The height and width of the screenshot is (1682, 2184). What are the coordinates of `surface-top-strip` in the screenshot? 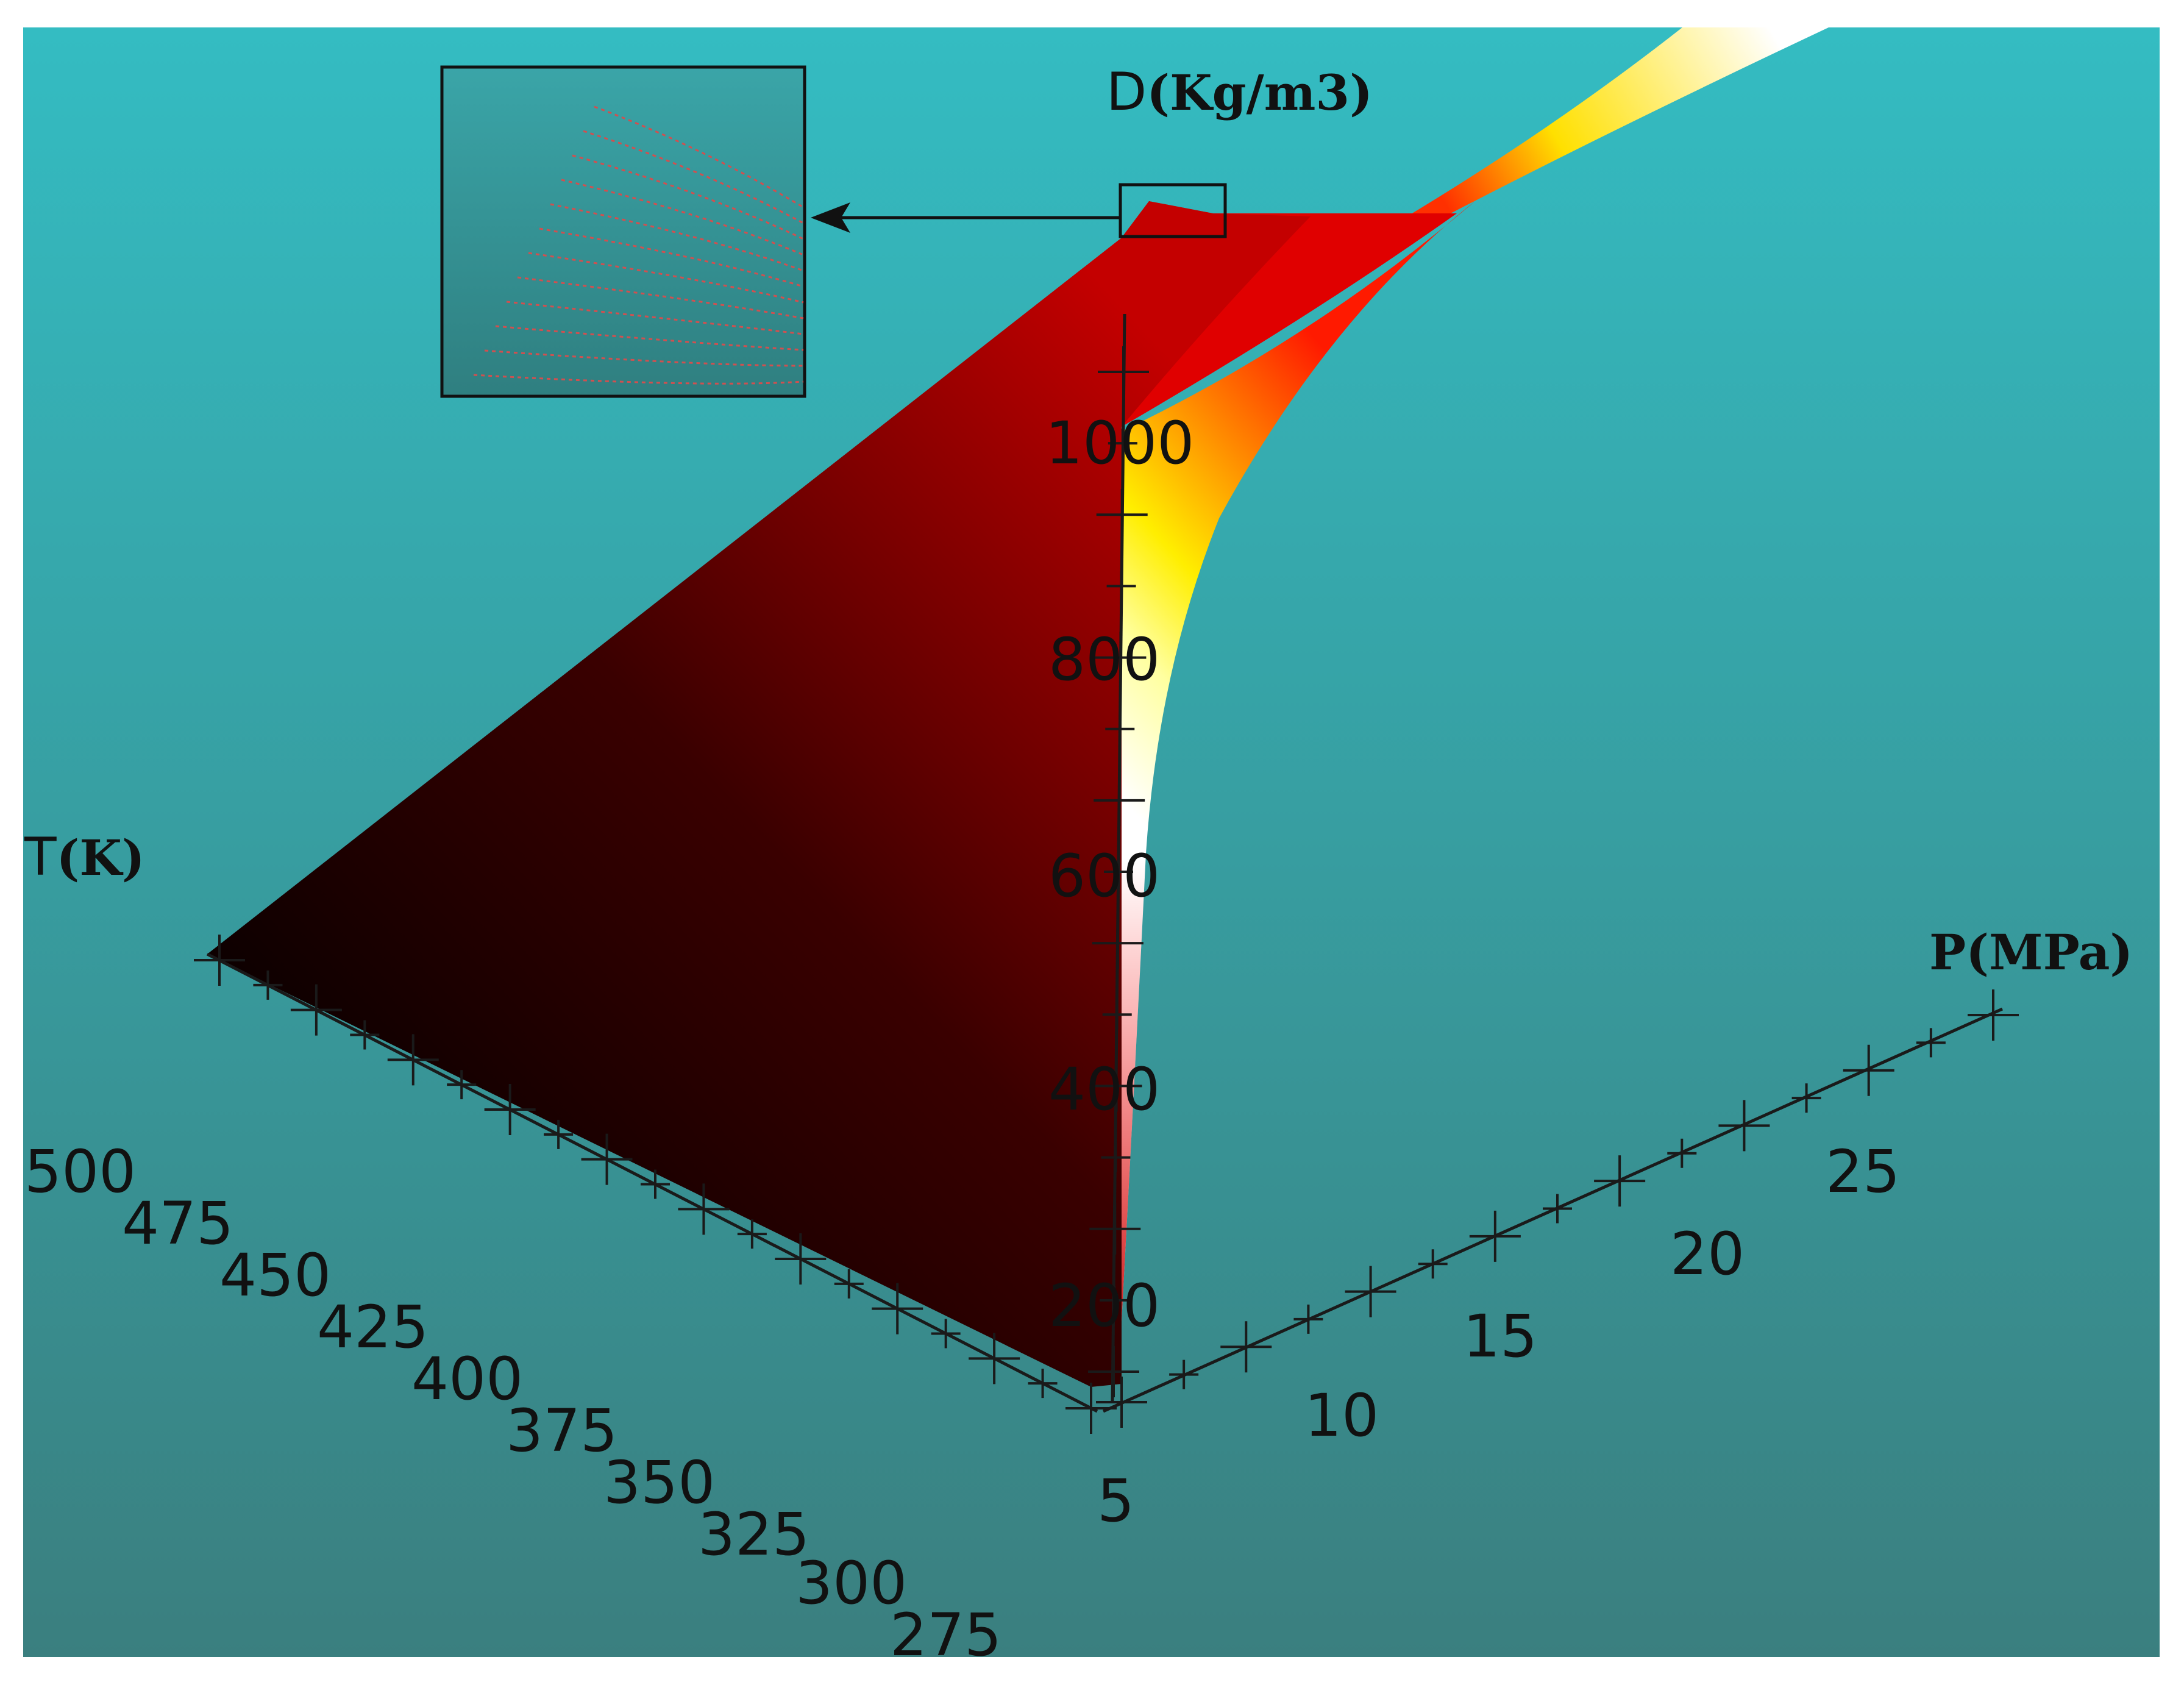 It's located at (1615, 123).